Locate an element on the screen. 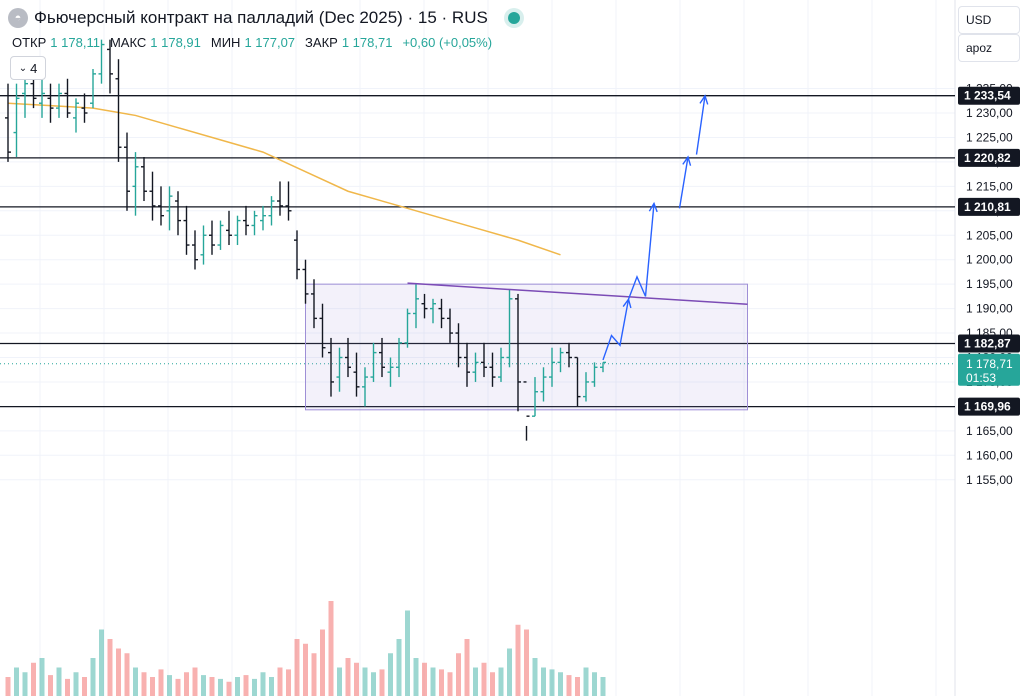 The width and height of the screenshot is (1024, 696). unit-button: арoz is located at coordinates (989, 48).